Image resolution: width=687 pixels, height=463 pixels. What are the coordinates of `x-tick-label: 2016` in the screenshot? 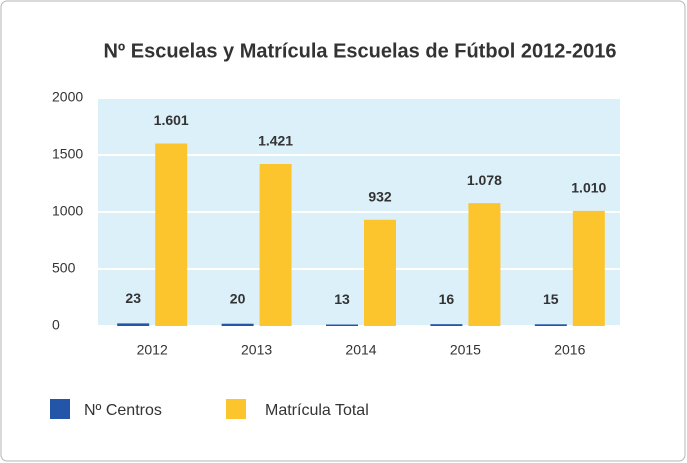 It's located at (569, 350).